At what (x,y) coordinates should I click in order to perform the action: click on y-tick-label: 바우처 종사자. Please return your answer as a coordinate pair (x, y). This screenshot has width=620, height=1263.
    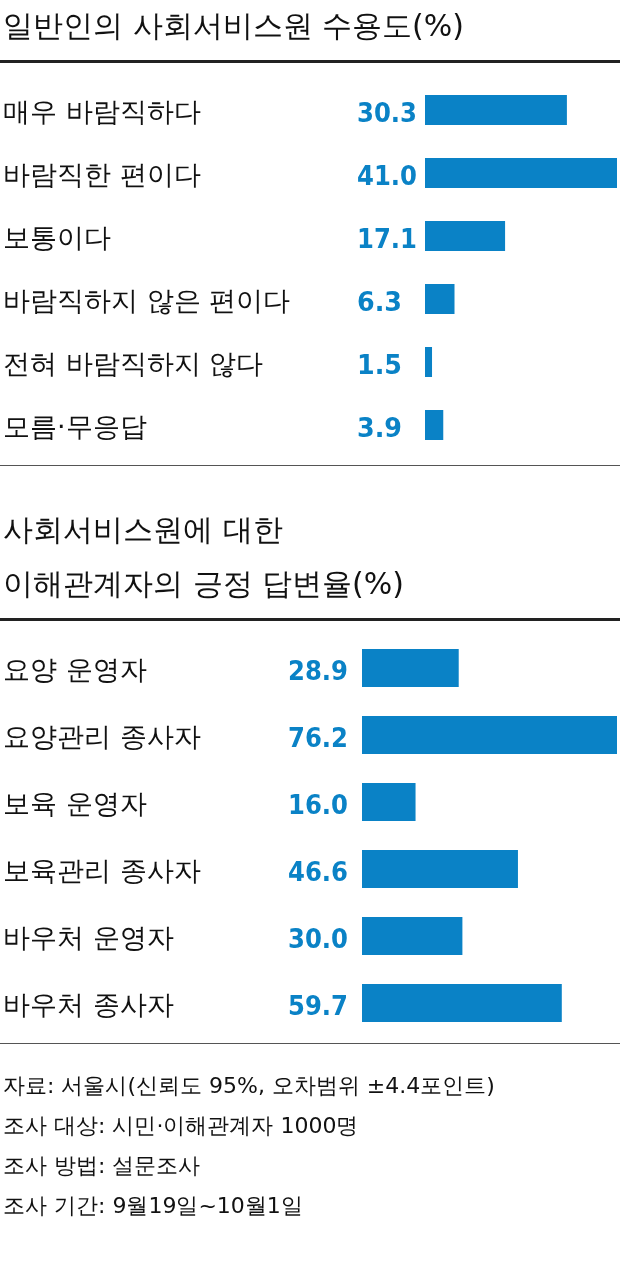
    Looking at the image, I should click on (88, 1004).